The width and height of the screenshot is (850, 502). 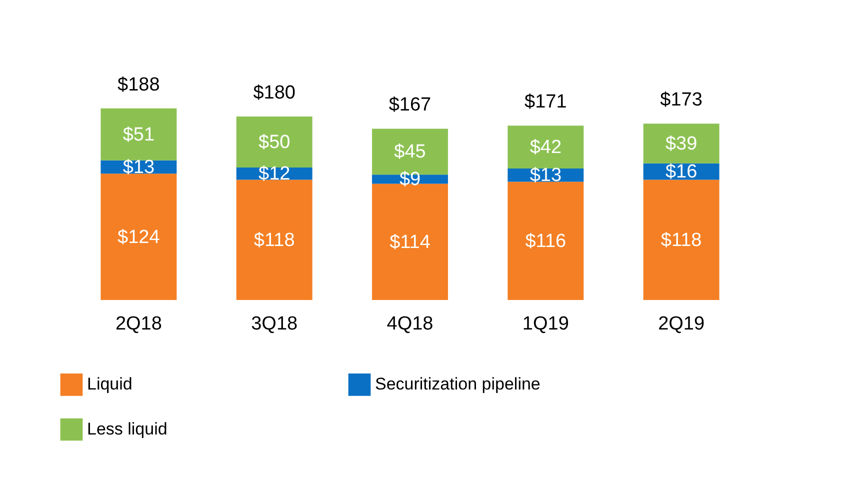 I want to click on data-label: $50, so click(x=274, y=142).